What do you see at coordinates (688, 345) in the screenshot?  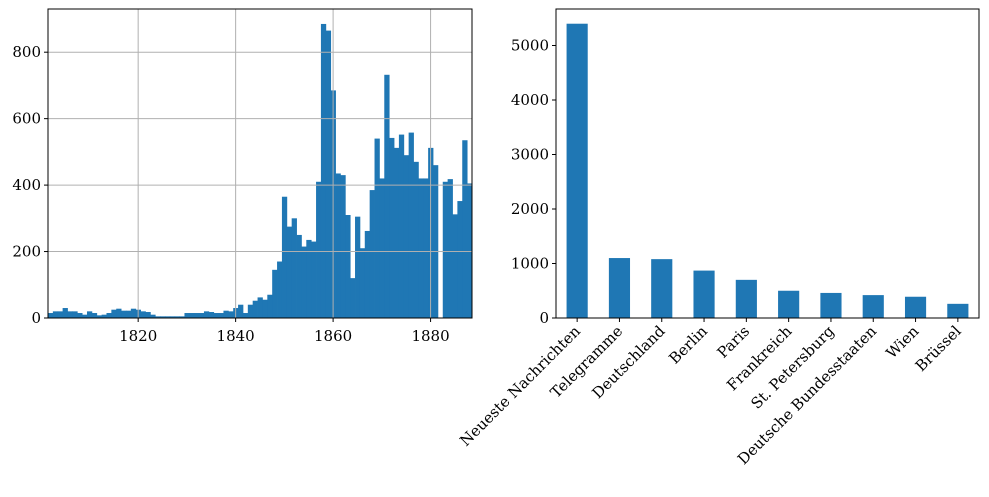 I see `category-label: Berlin` at bounding box center [688, 345].